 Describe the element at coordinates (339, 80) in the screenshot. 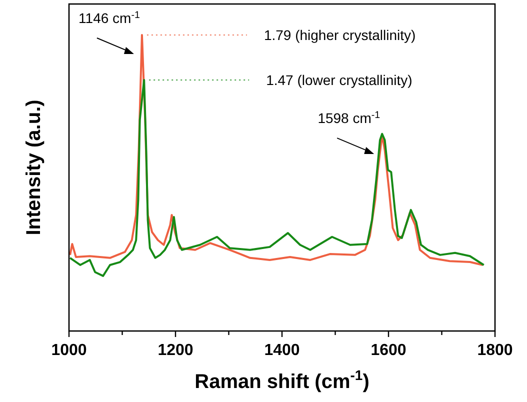

I see `annotation: 1.47 (lower crystallinity)` at that location.